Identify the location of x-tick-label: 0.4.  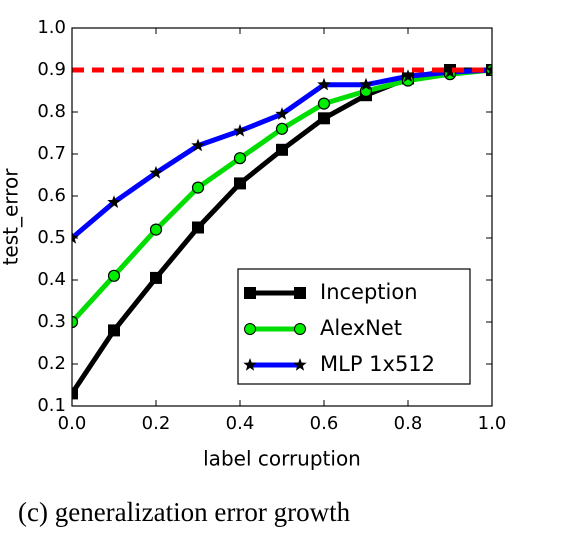
(240, 423).